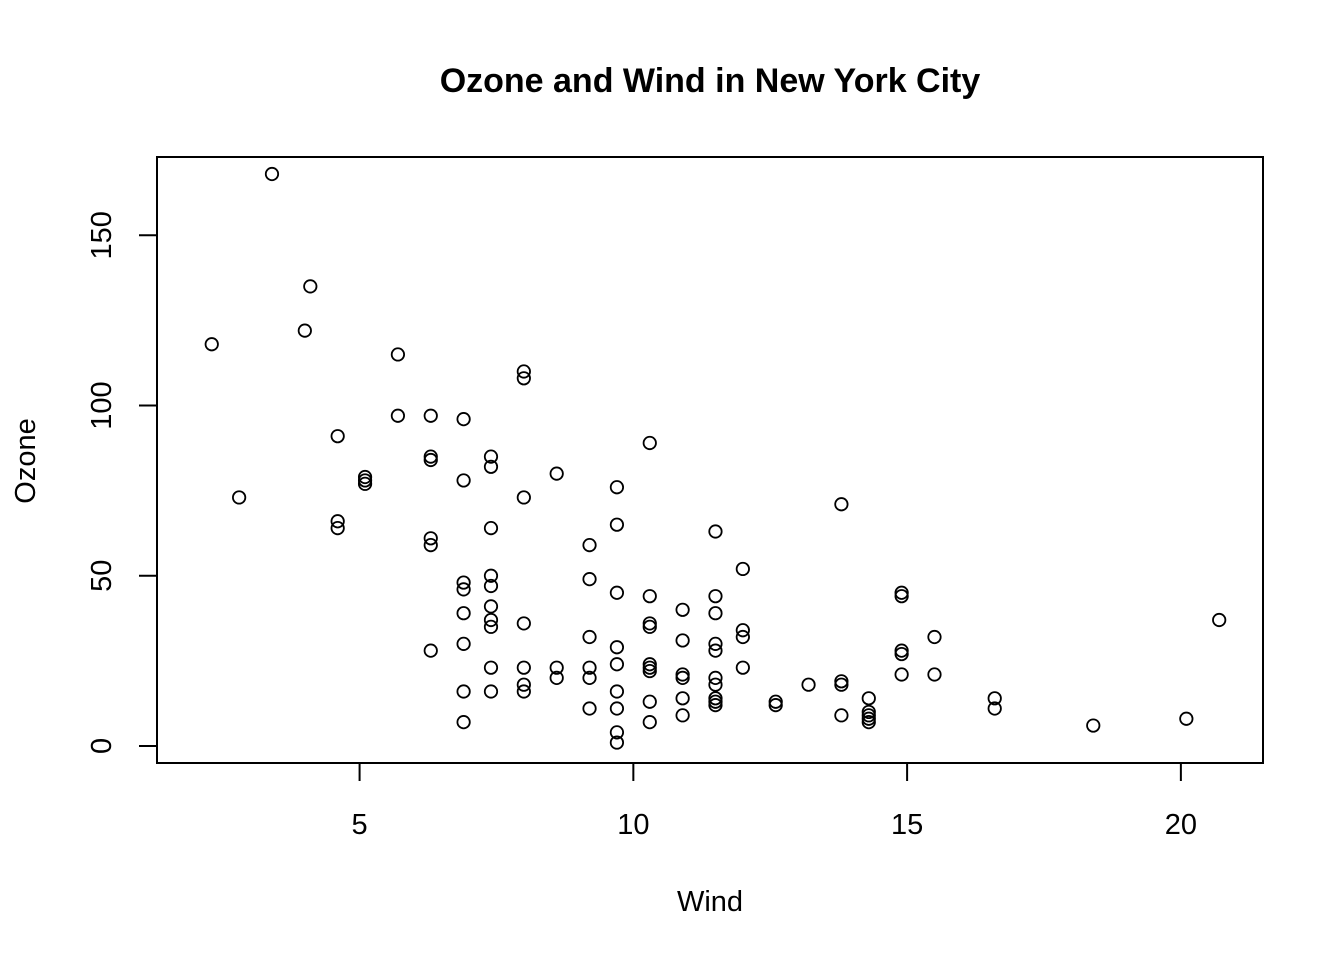 The image size is (1344, 960). I want to click on x-tick-label: 20, so click(1181, 825).